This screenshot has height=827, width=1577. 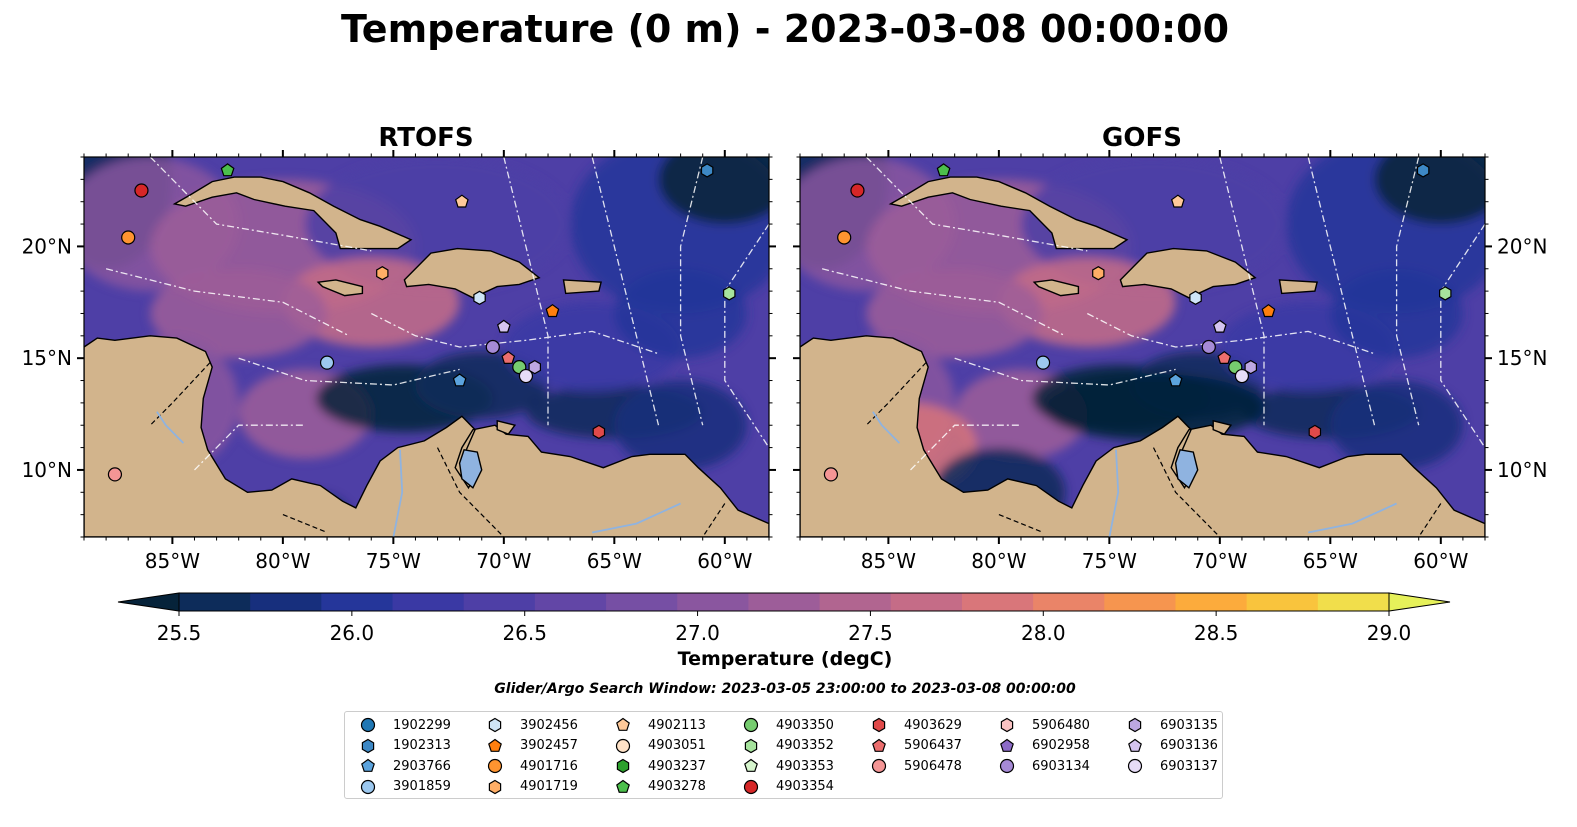 I want to click on legend-item-4903237: 4903237, so click(x=660, y=766).